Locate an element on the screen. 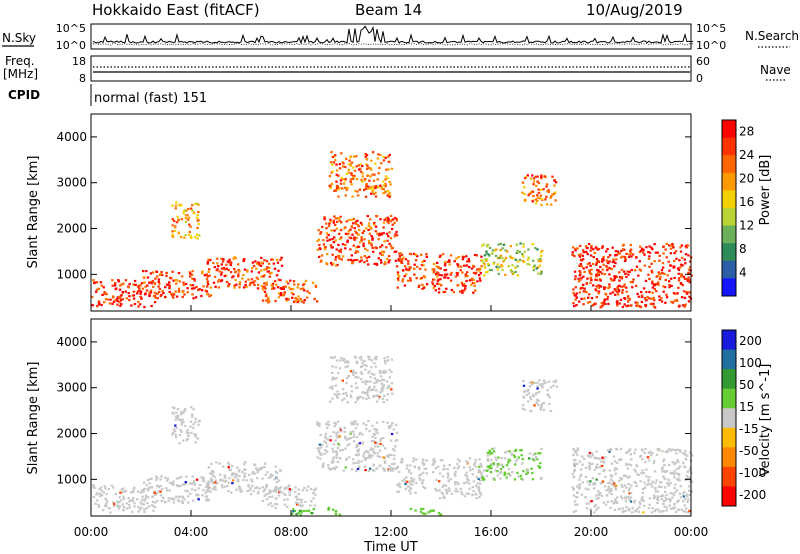 The height and width of the screenshot is (554, 800). freq-tick-bottom: 8 is located at coordinates (82, 78).